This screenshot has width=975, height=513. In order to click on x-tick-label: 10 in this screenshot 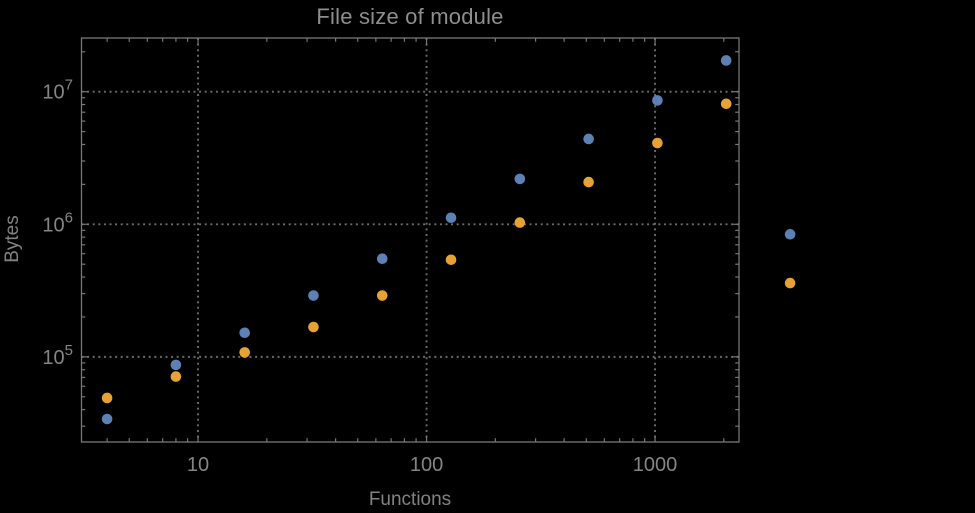, I will do `click(198, 465)`.